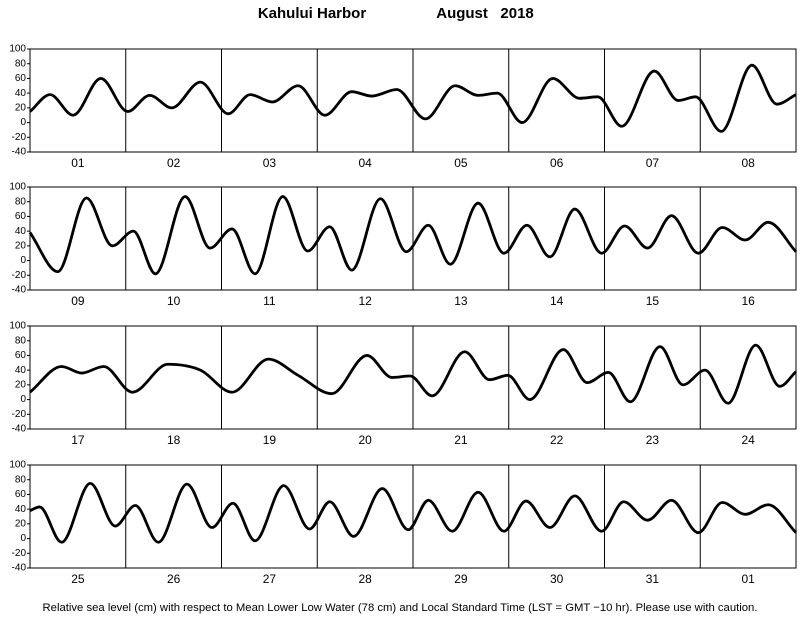 The height and width of the screenshot is (623, 800). Describe the element at coordinates (365, 301) in the screenshot. I see `x-tick-label: 12` at that location.